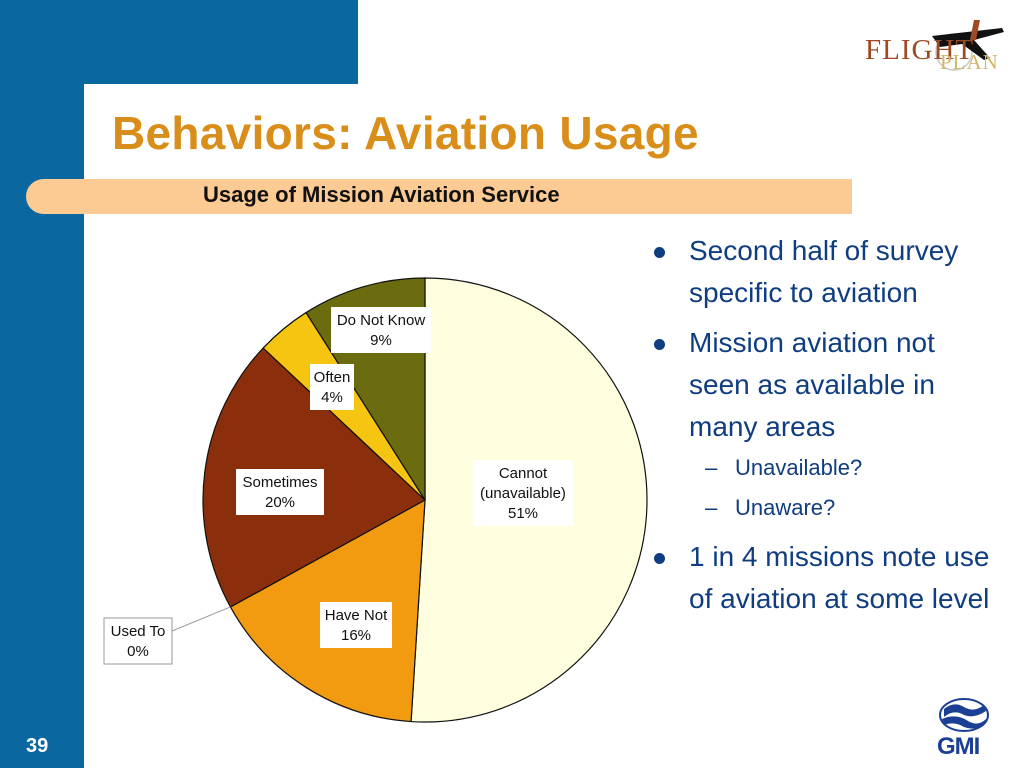  What do you see at coordinates (37, 746) in the screenshot?
I see `page-number: 39` at bounding box center [37, 746].